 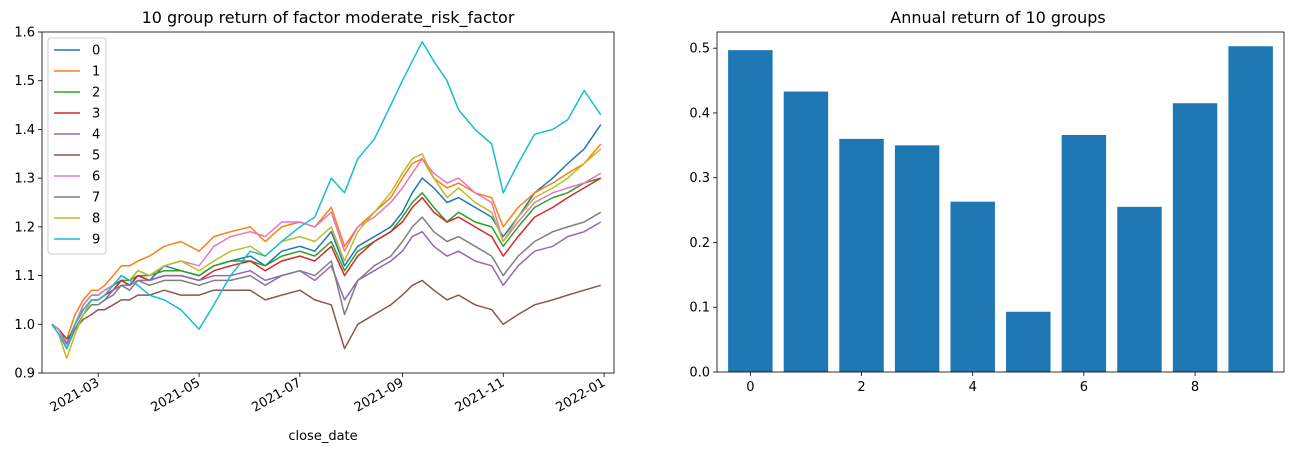 What do you see at coordinates (1084, 387) in the screenshot?
I see `x-tick-label: 6` at bounding box center [1084, 387].